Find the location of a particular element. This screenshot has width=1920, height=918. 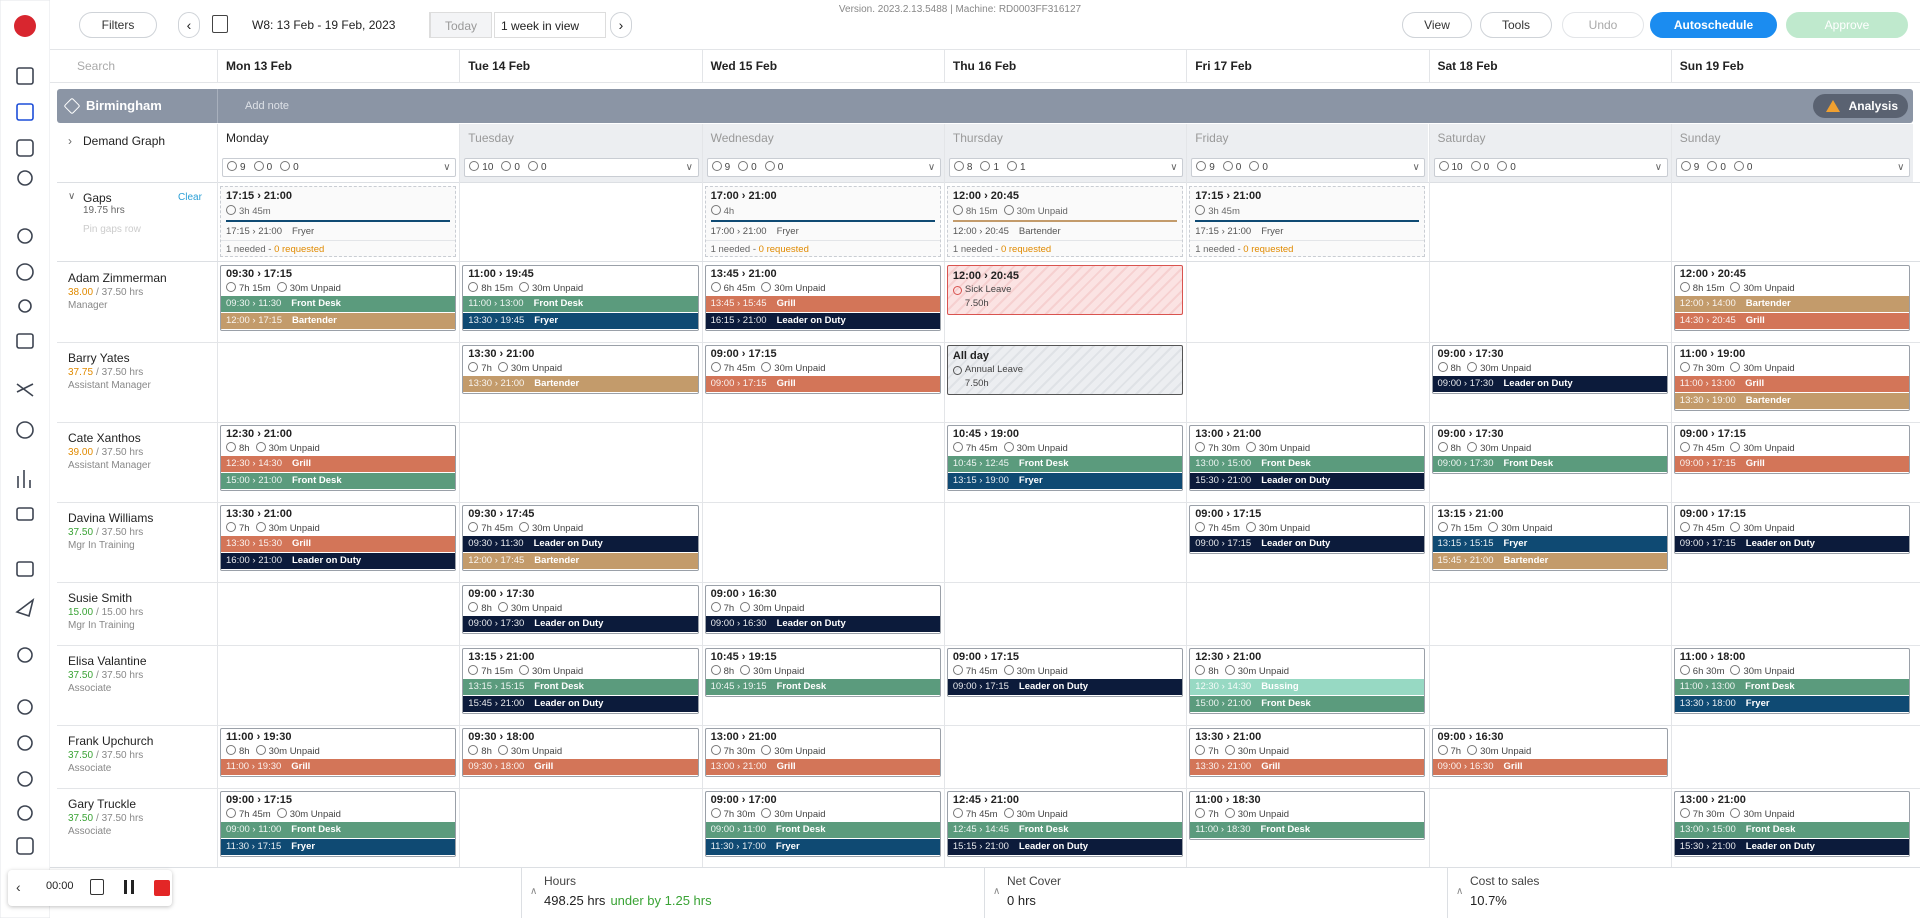

task-time: 13:30 › 18:00 is located at coordinates (1707, 703).